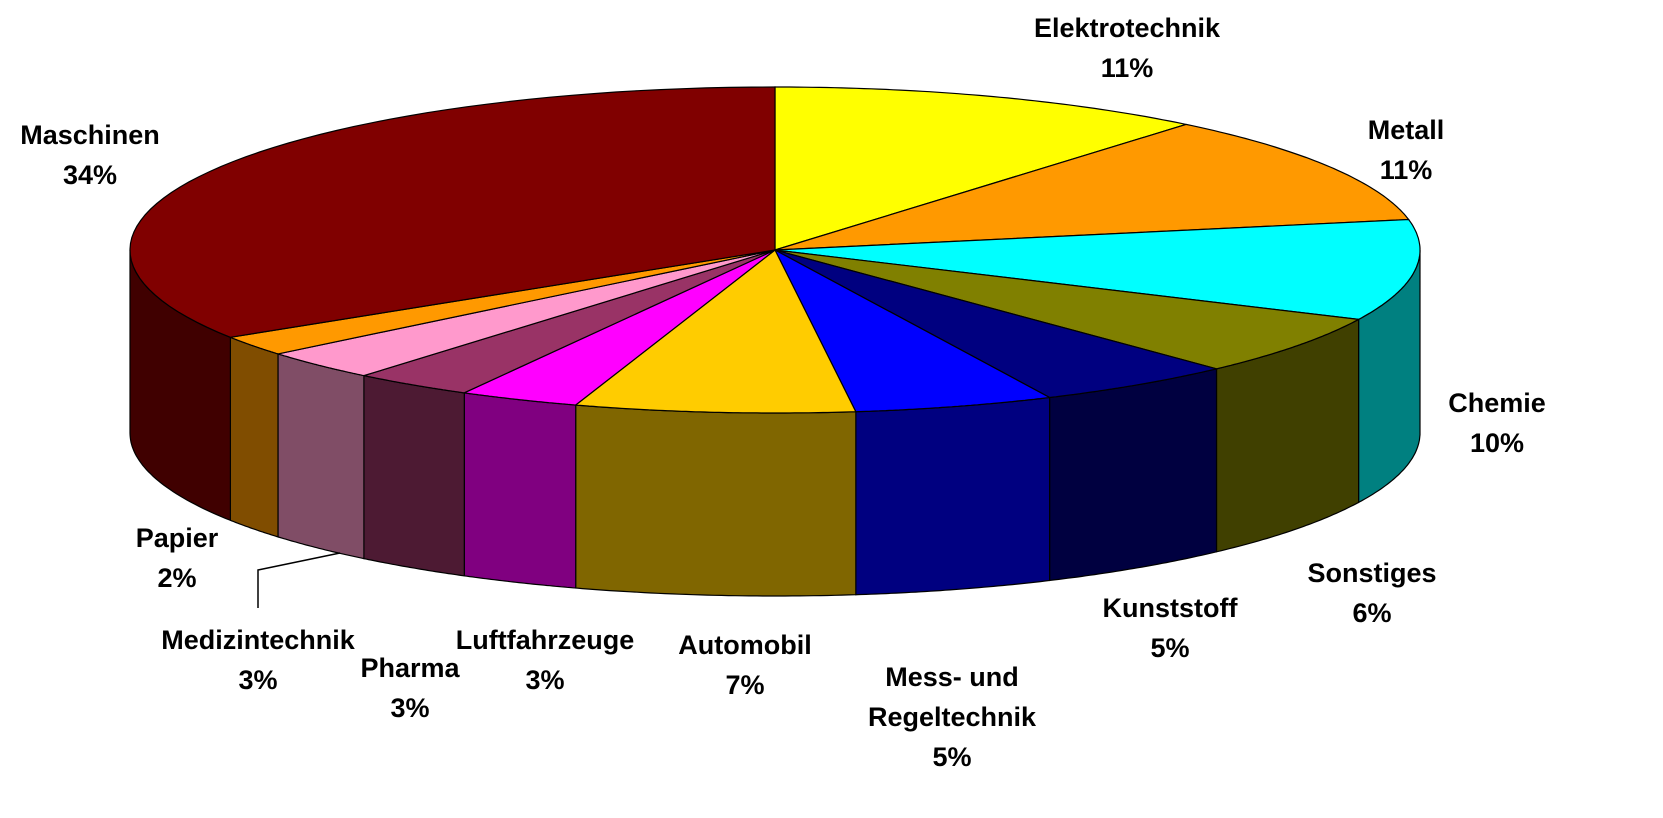 This screenshot has height=818, width=1663. I want to click on category-label: Sonstiges, so click(1372, 573).